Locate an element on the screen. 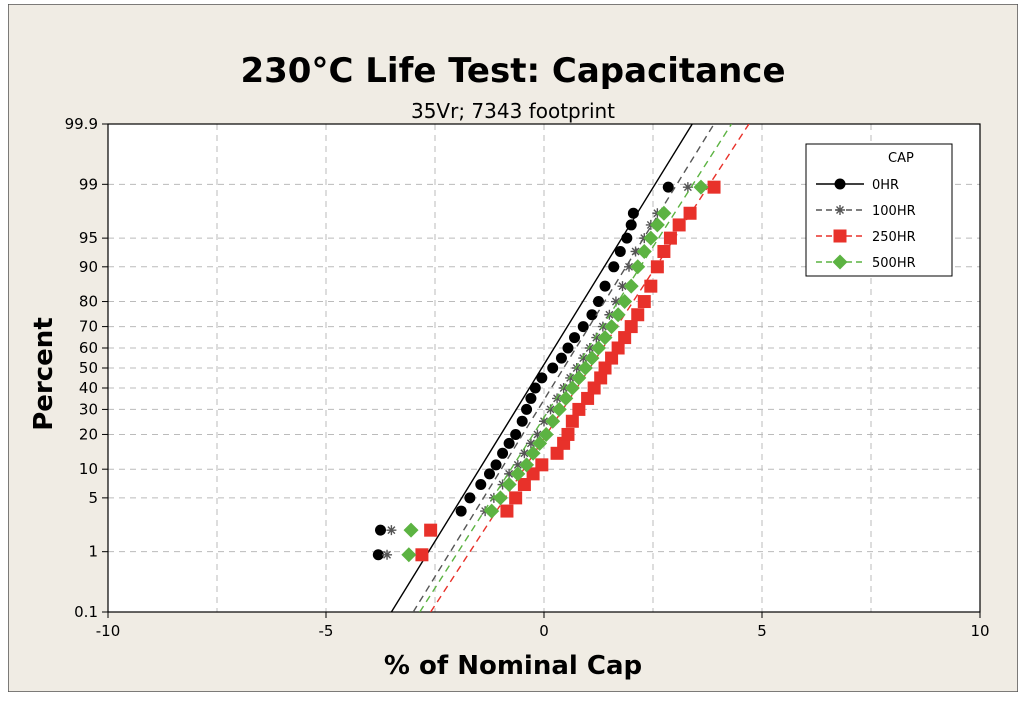  legend-title: CAP is located at coordinates (901, 158).